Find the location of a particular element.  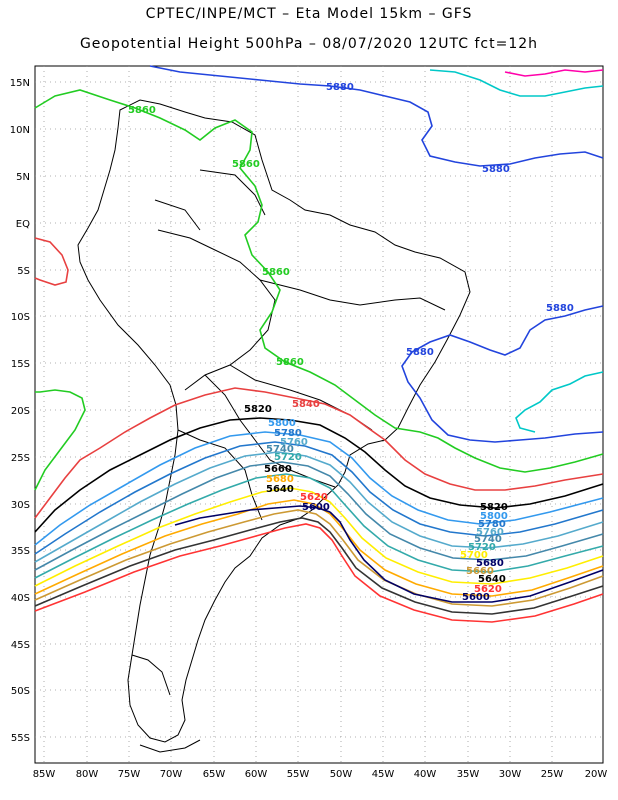

lon-label: 25W is located at coordinates (552, 774).